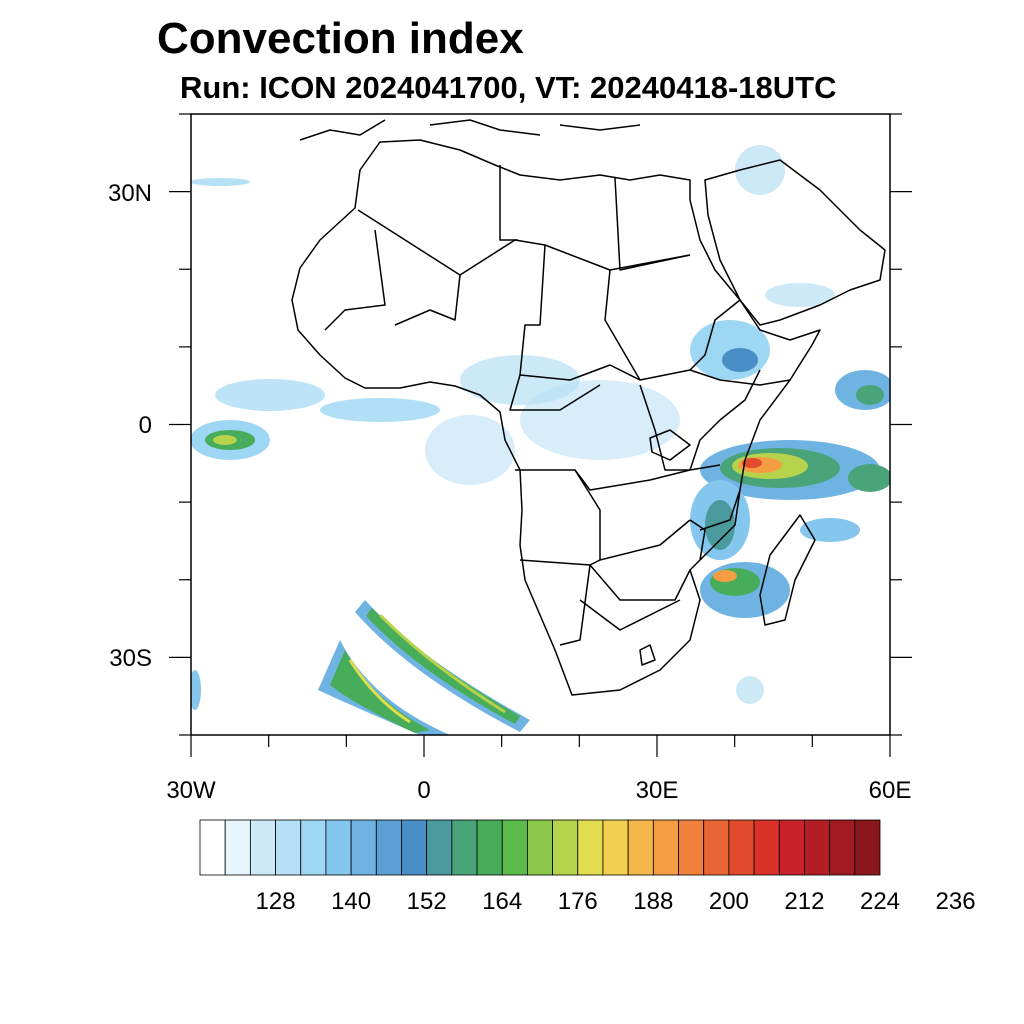 The image size is (1024, 1024). I want to click on lat-label-30n: 30N, so click(129, 193).